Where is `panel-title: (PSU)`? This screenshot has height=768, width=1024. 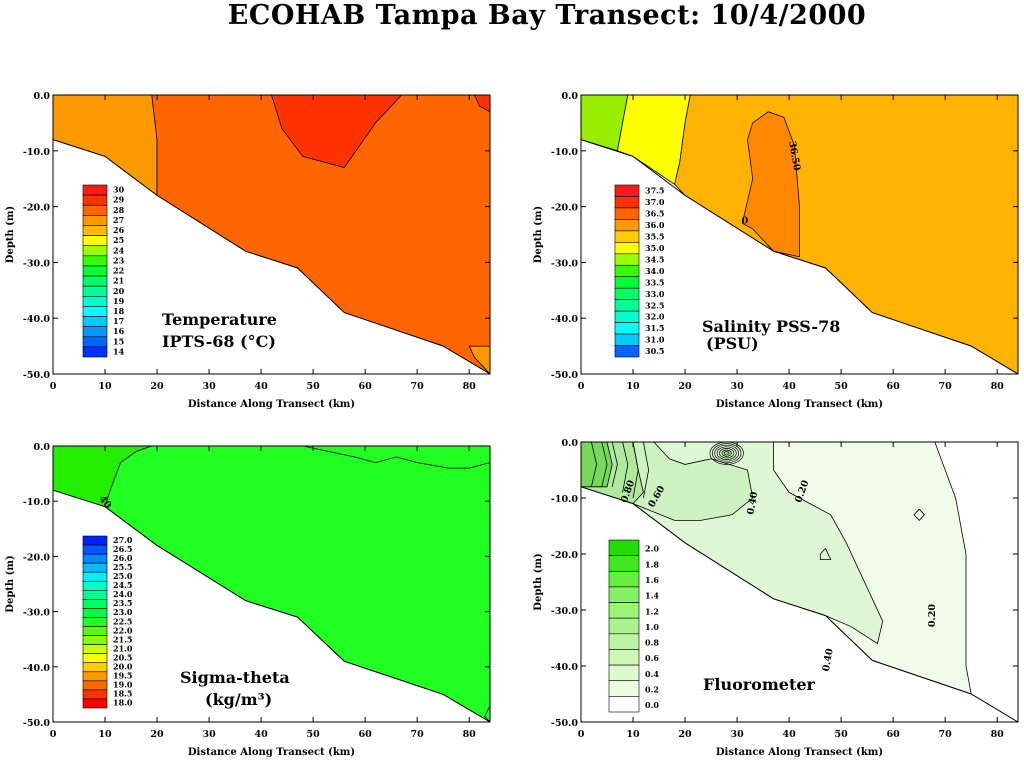
panel-title: (PSU) is located at coordinates (732, 343).